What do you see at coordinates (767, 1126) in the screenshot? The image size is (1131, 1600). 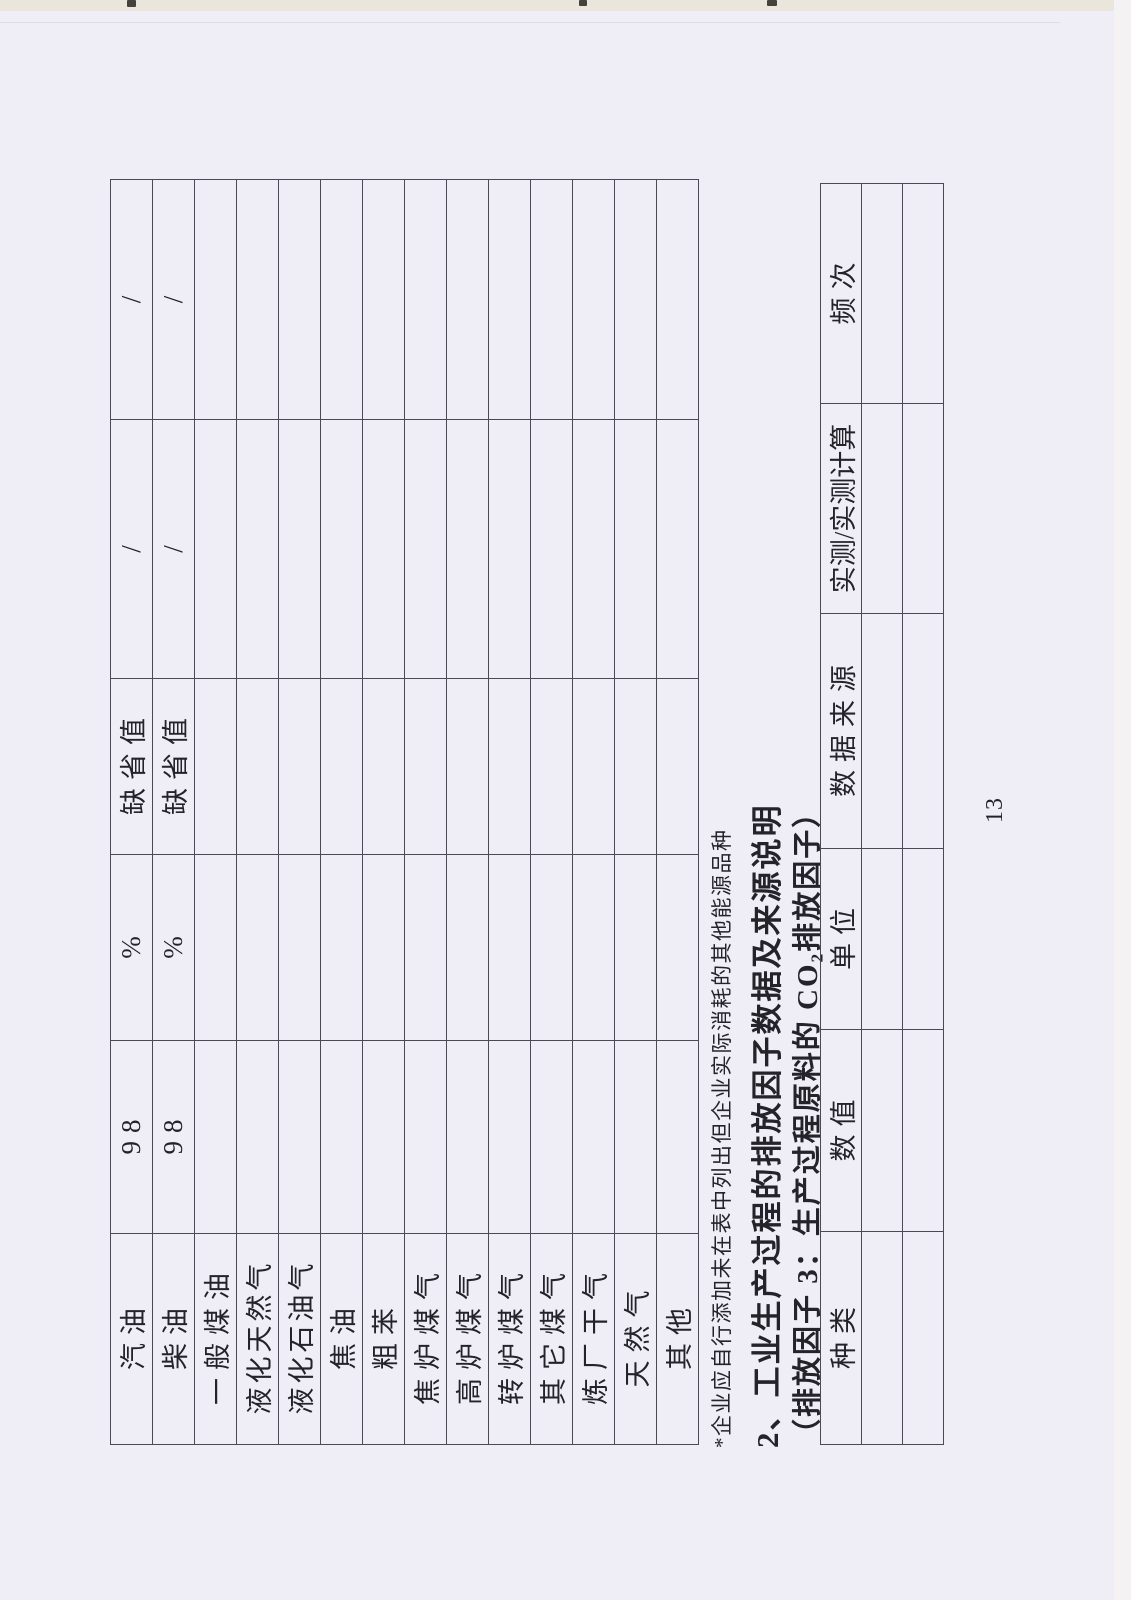 I see `section-heading: 2、工业生产过程的排放因子数据及来源说明` at bounding box center [767, 1126].